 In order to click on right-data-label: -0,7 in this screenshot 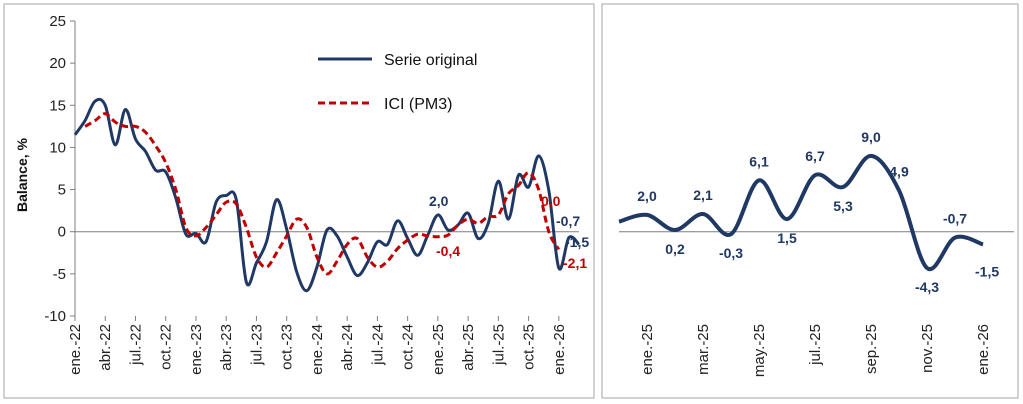, I will do `click(955, 219)`.